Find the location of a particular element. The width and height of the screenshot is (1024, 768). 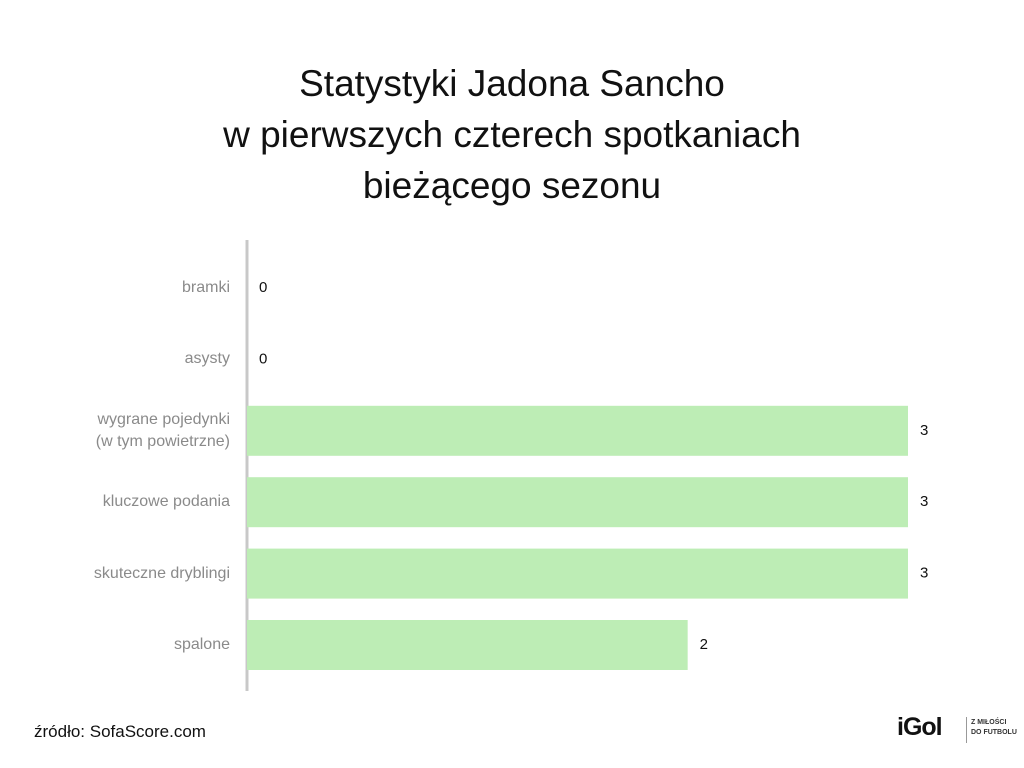

category-label: kluczowe podania is located at coordinates (166, 502).